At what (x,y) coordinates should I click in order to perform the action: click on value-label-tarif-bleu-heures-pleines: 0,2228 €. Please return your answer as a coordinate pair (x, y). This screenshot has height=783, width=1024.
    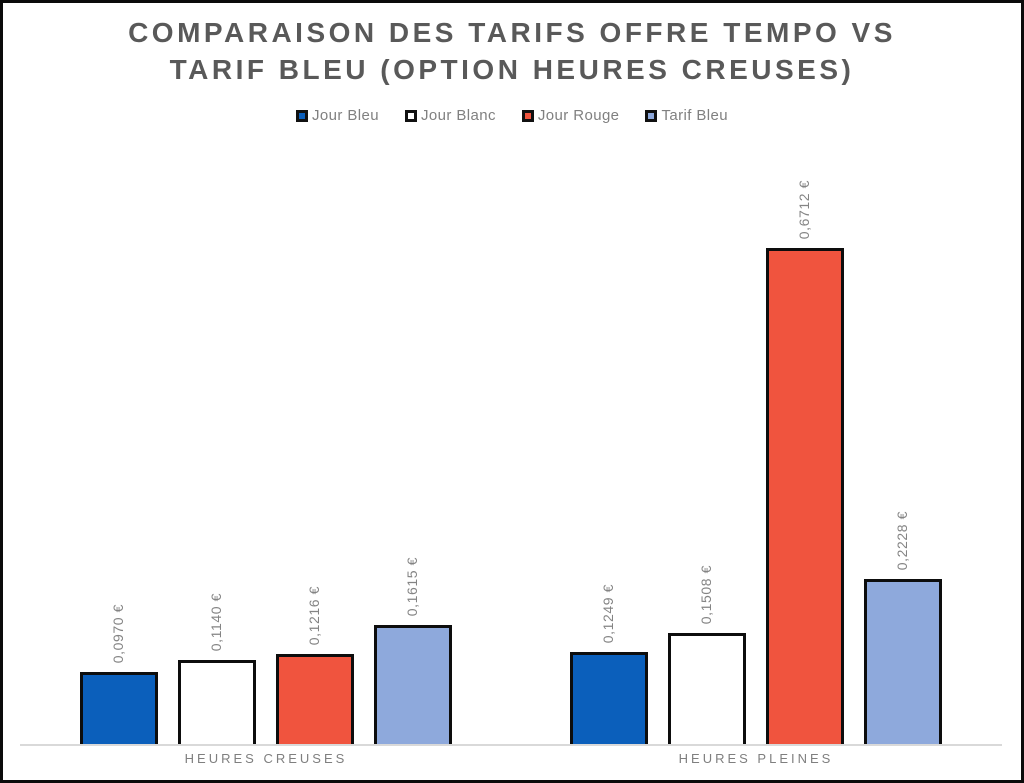
    Looking at the image, I should click on (902, 540).